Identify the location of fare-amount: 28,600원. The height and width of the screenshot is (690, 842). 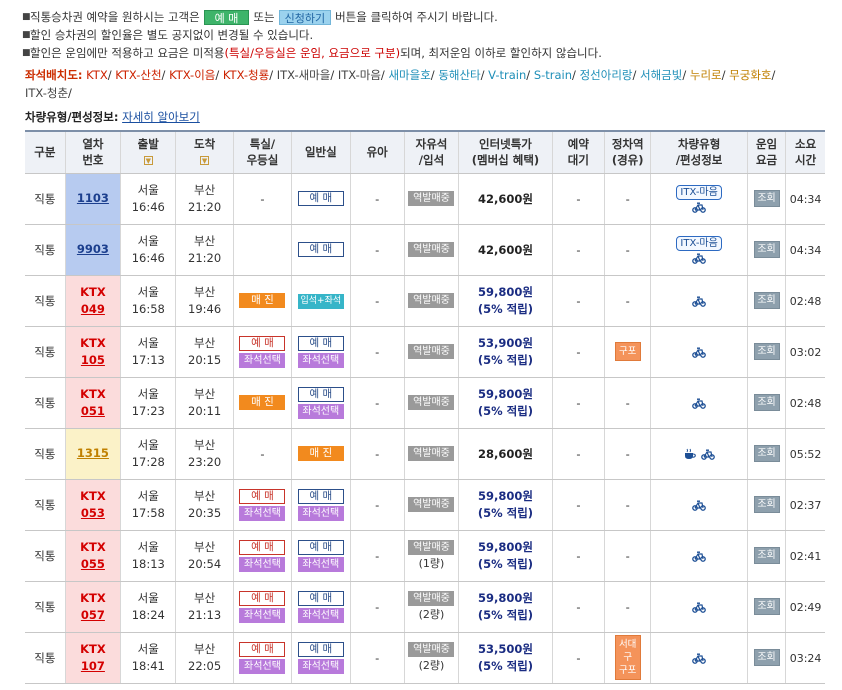
(505, 453).